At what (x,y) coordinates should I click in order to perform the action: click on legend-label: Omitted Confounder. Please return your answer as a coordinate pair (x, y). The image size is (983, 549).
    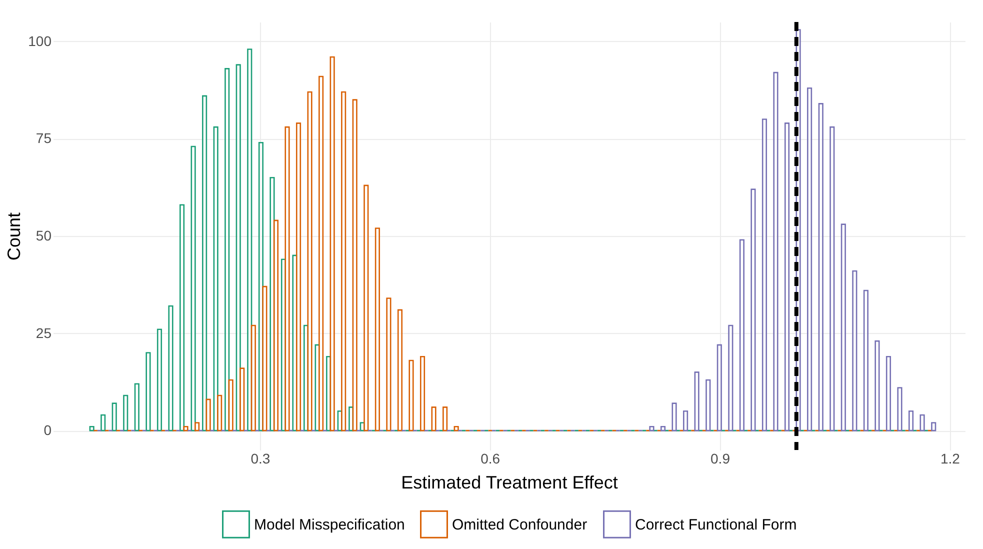
    Looking at the image, I should click on (520, 525).